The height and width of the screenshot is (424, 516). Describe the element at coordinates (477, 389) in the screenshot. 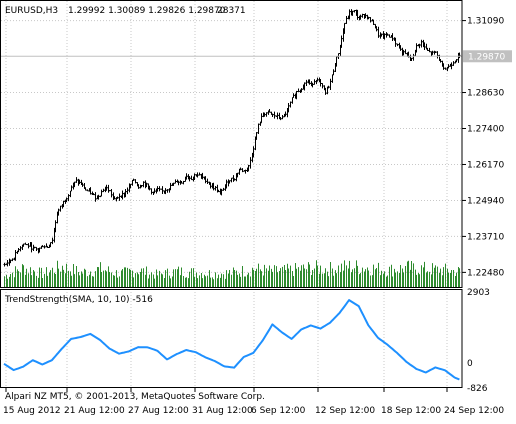

I see `indicator-tick-label-2: -826` at that location.